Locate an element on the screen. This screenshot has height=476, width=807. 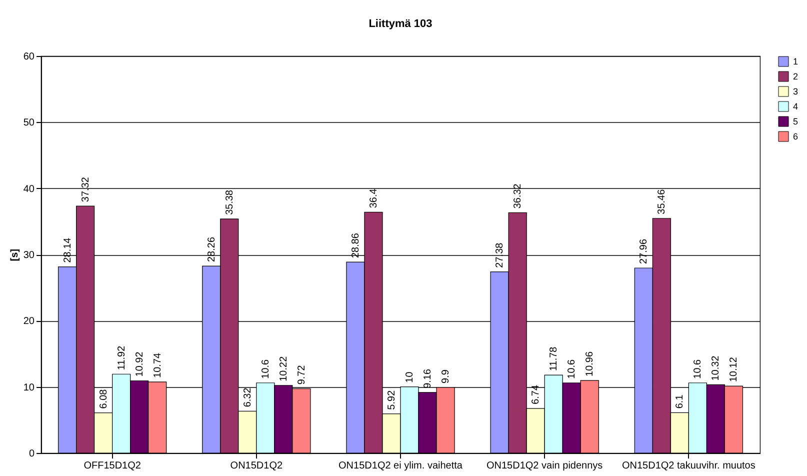
data-label: 27.38 is located at coordinates (500, 255).